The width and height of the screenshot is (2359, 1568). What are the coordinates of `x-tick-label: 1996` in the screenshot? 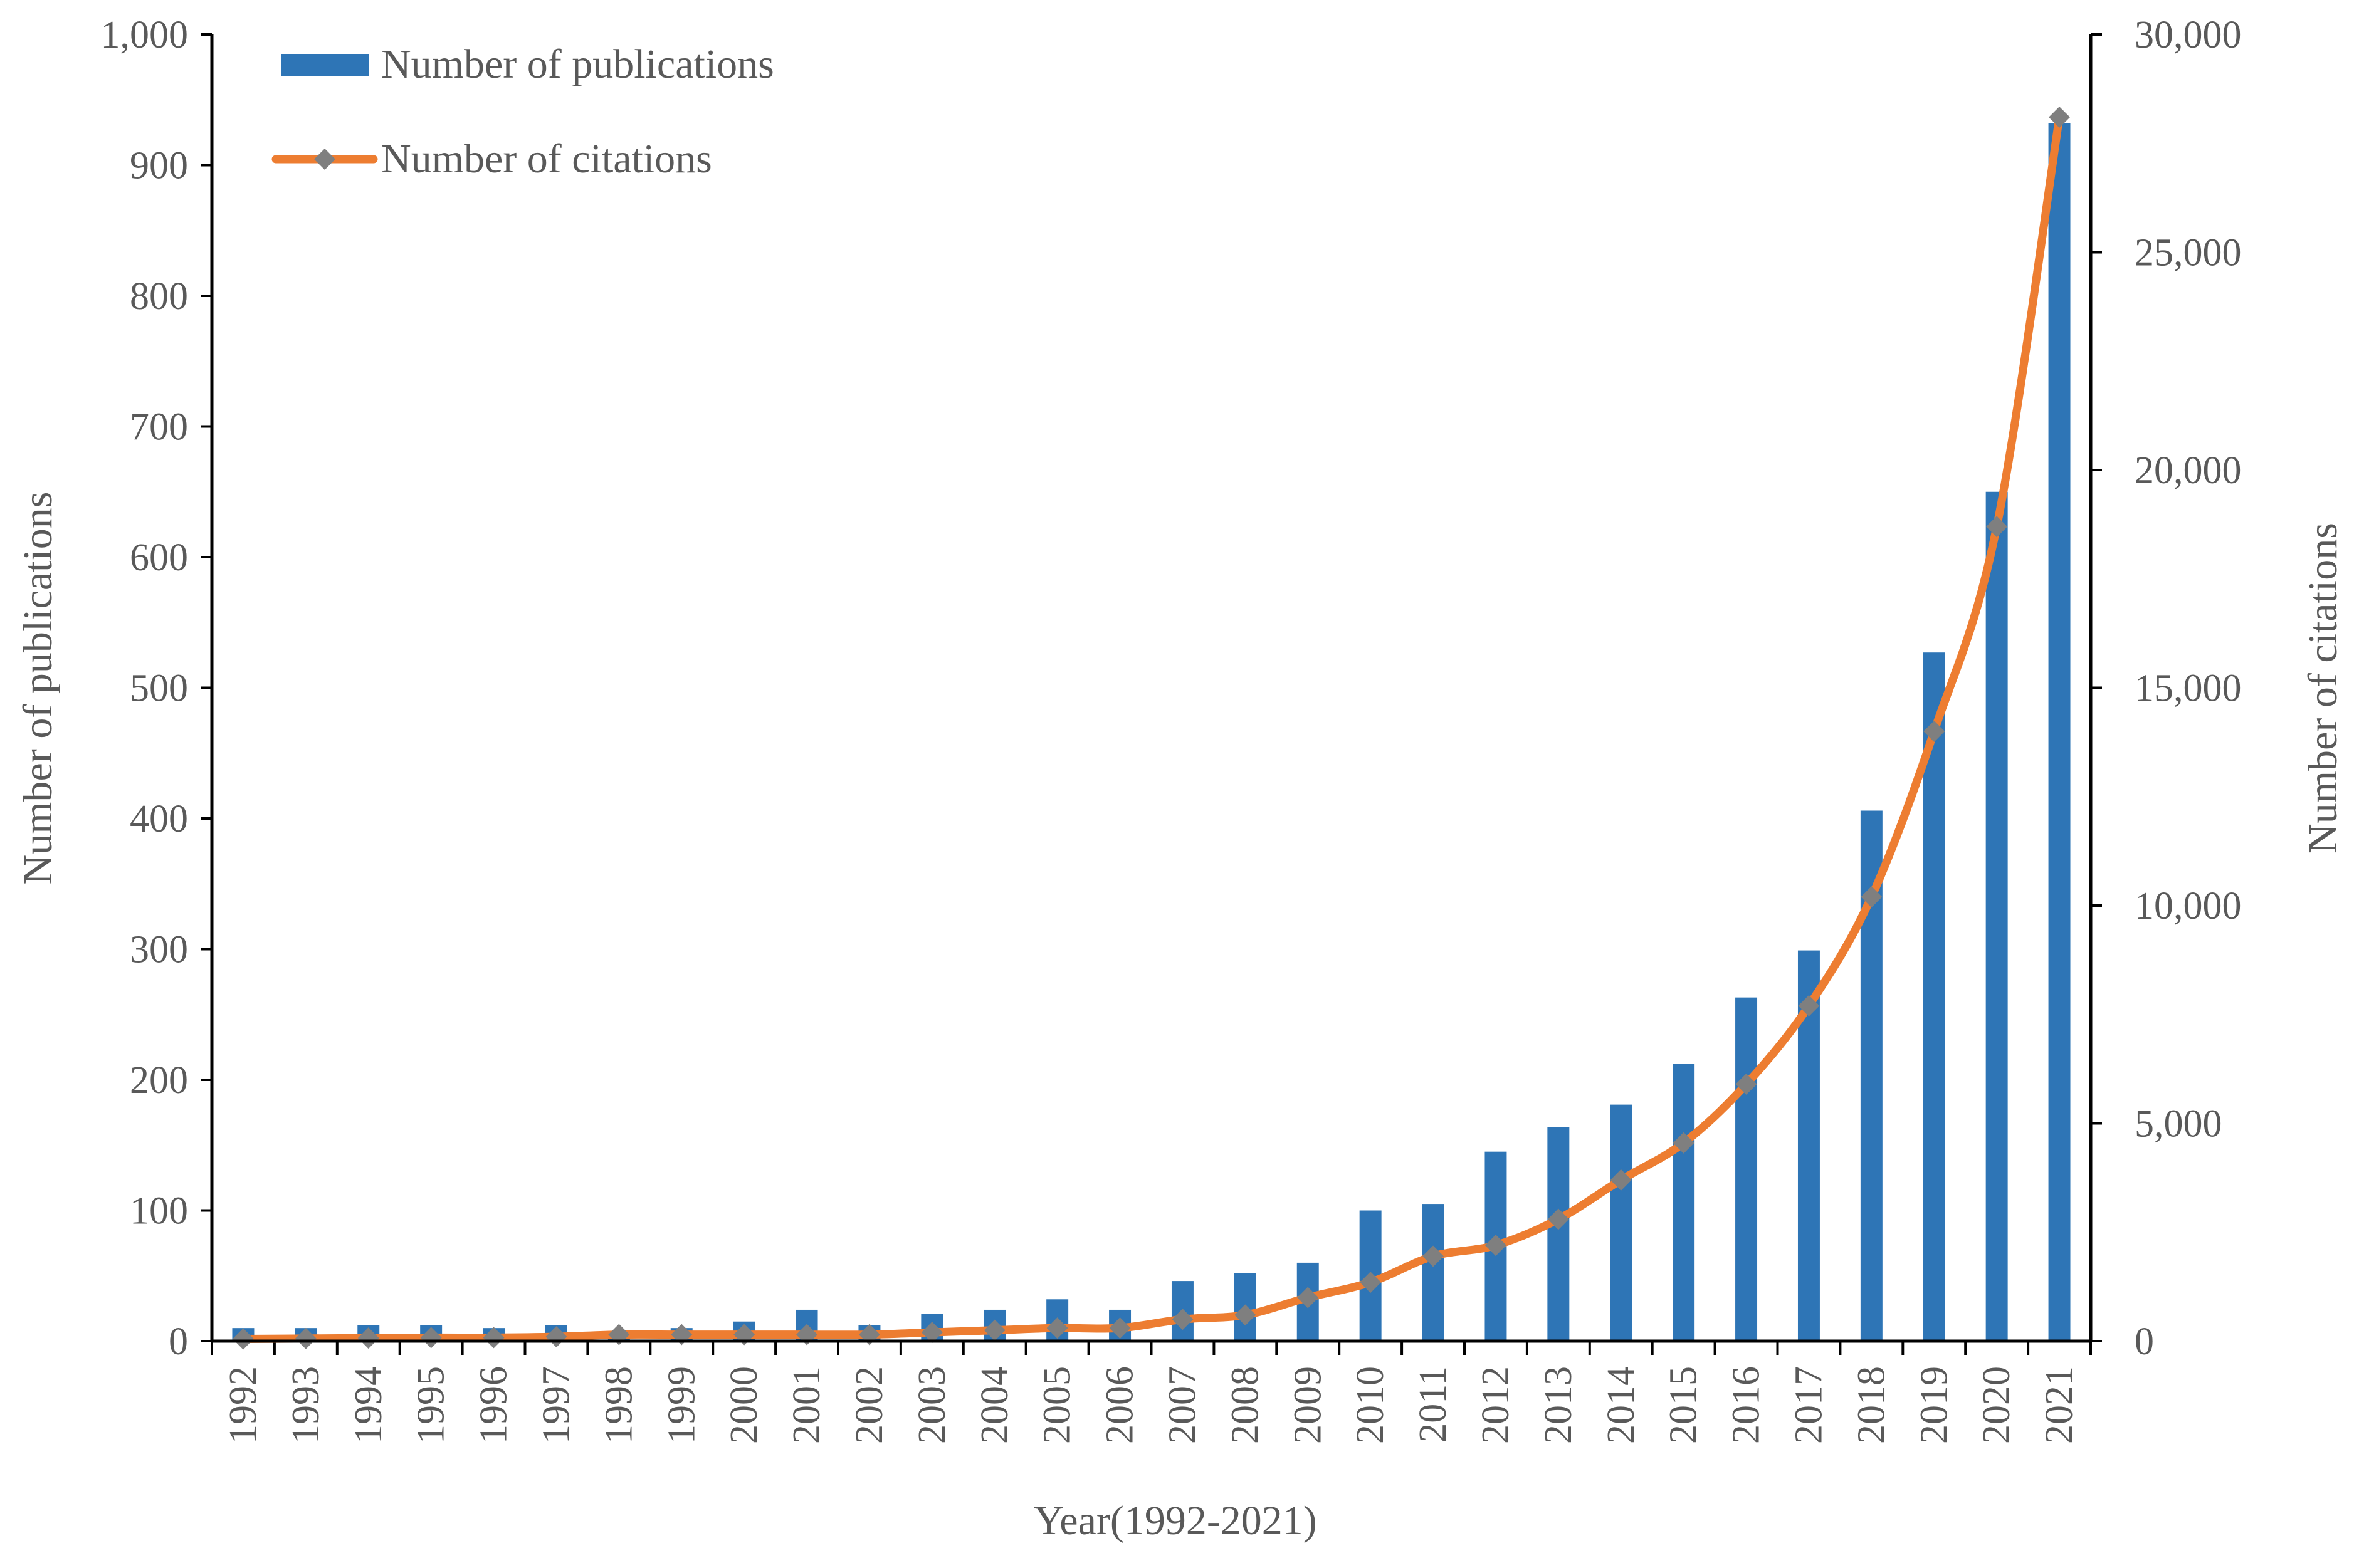 It's located at (494, 1405).